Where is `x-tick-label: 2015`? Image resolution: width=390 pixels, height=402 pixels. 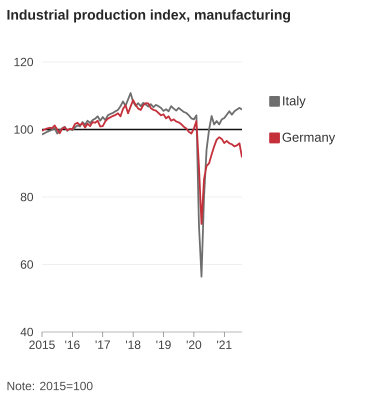
x-tick-label: 2015 is located at coordinates (42, 344).